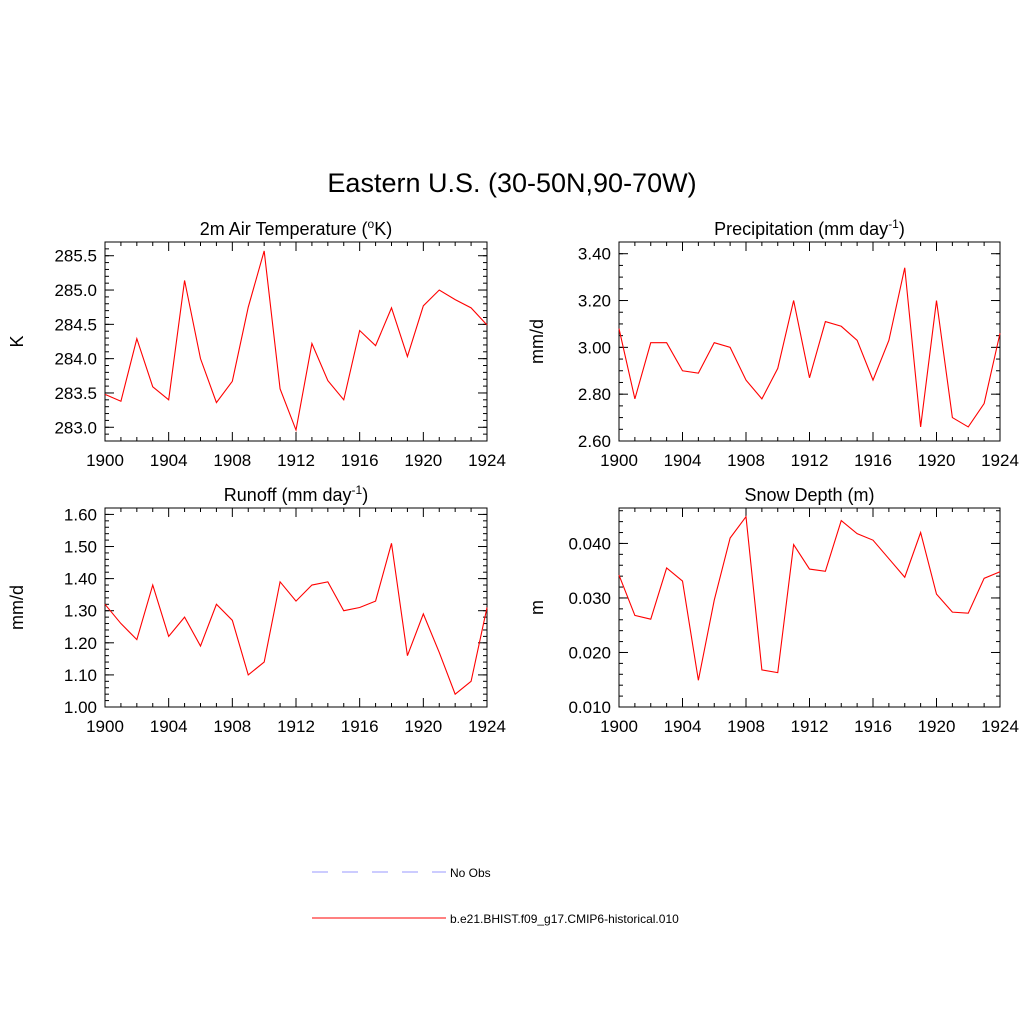 The width and height of the screenshot is (1024, 1024). Describe the element at coordinates (75, 256) in the screenshot. I see `y-tick-label: 285.5` at that location.